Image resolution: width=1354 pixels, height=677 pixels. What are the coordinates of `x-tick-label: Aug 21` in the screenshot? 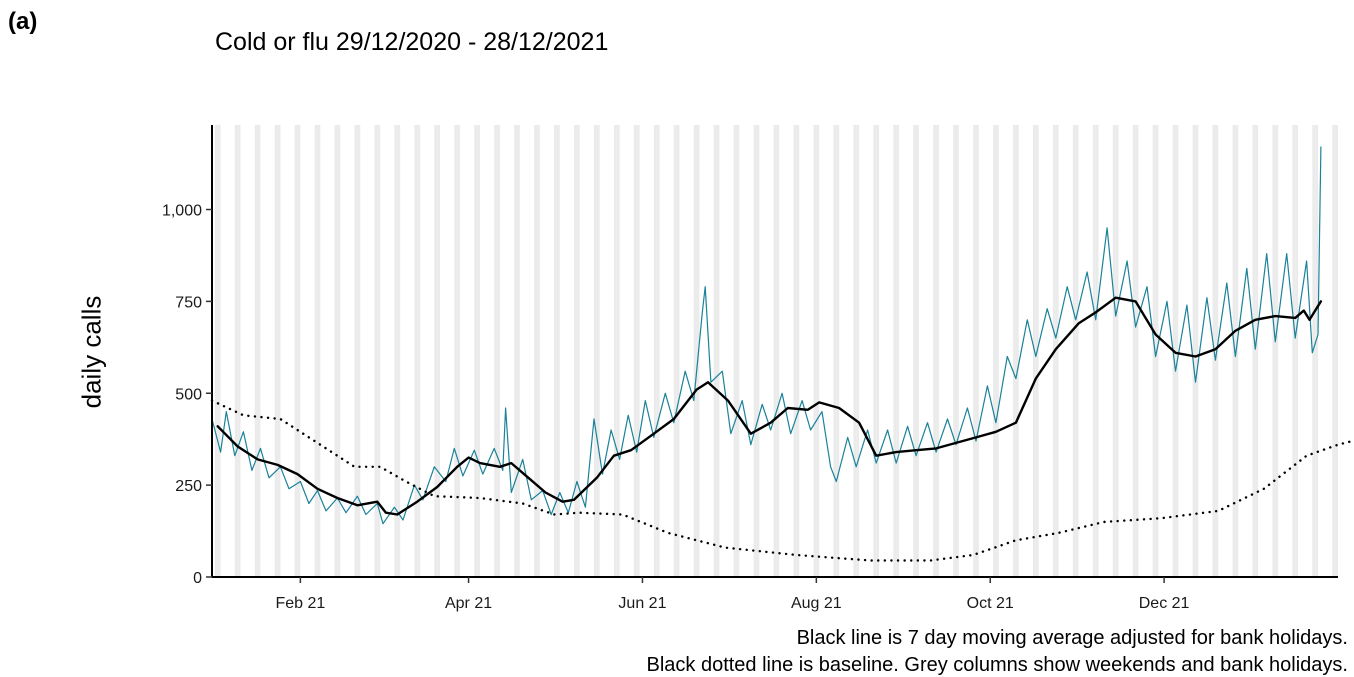 It's located at (816, 603).